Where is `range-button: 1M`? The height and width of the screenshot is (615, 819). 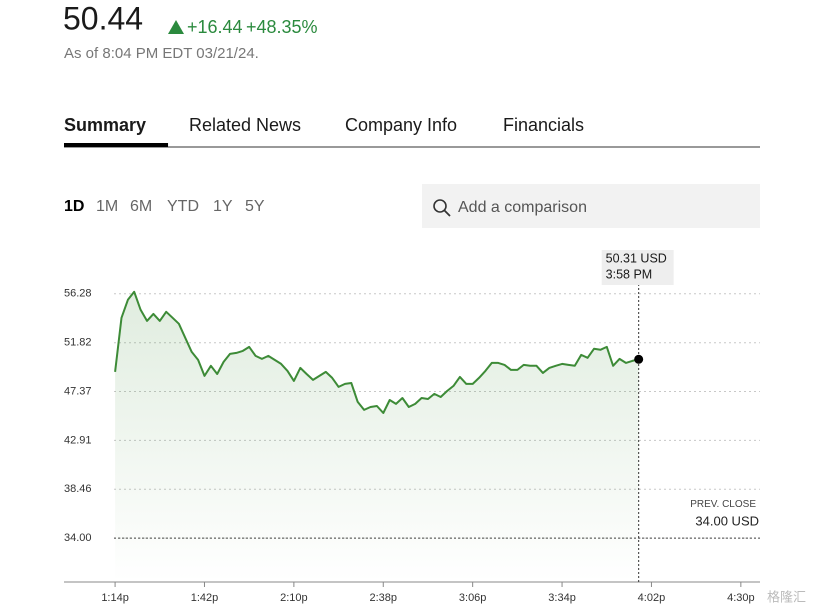
range-button: 1M is located at coordinates (107, 206).